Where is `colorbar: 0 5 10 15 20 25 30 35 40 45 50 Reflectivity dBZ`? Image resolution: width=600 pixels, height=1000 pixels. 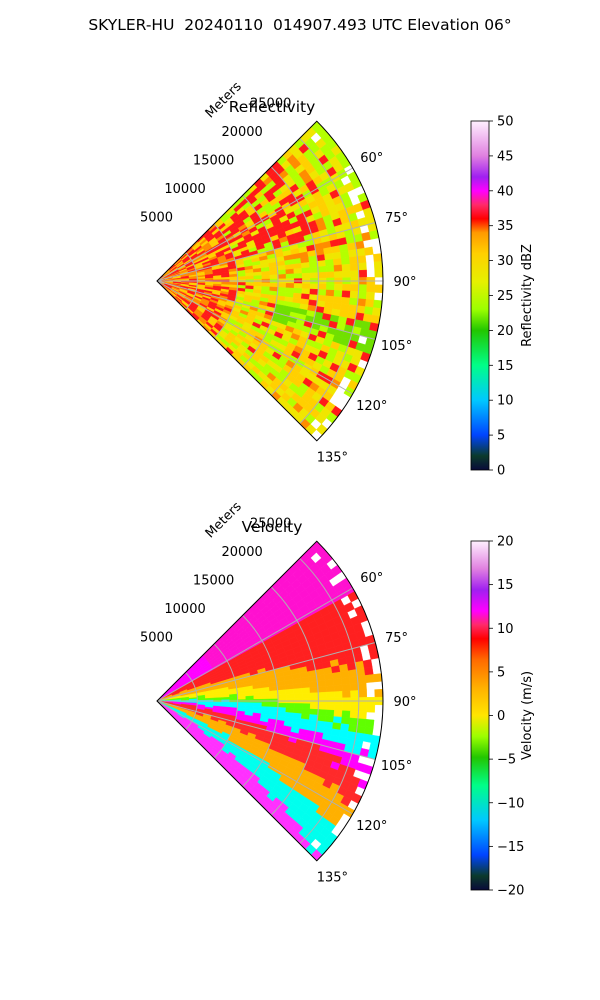 colorbar: 0 5 10 15 20 25 30 35 40 45 50 Reflectivity dBZ is located at coordinates (502, 297).